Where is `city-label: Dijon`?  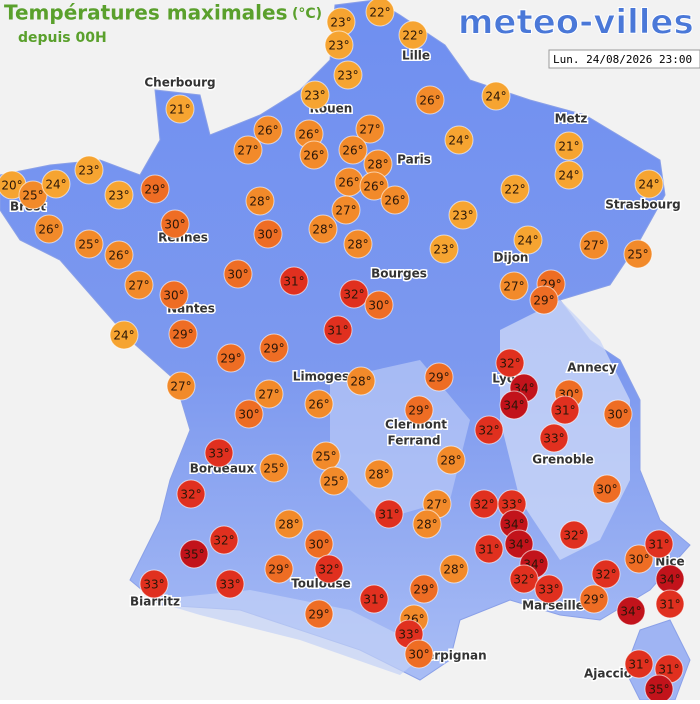
city-label: Dijon is located at coordinates (511, 258).